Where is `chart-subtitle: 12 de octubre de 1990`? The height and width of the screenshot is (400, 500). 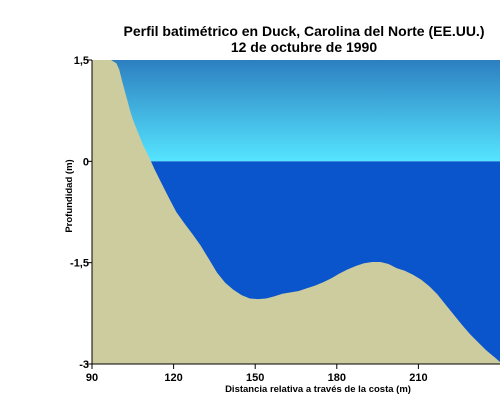 chart-subtitle: 12 de octubre de 1990 is located at coordinates (304, 47).